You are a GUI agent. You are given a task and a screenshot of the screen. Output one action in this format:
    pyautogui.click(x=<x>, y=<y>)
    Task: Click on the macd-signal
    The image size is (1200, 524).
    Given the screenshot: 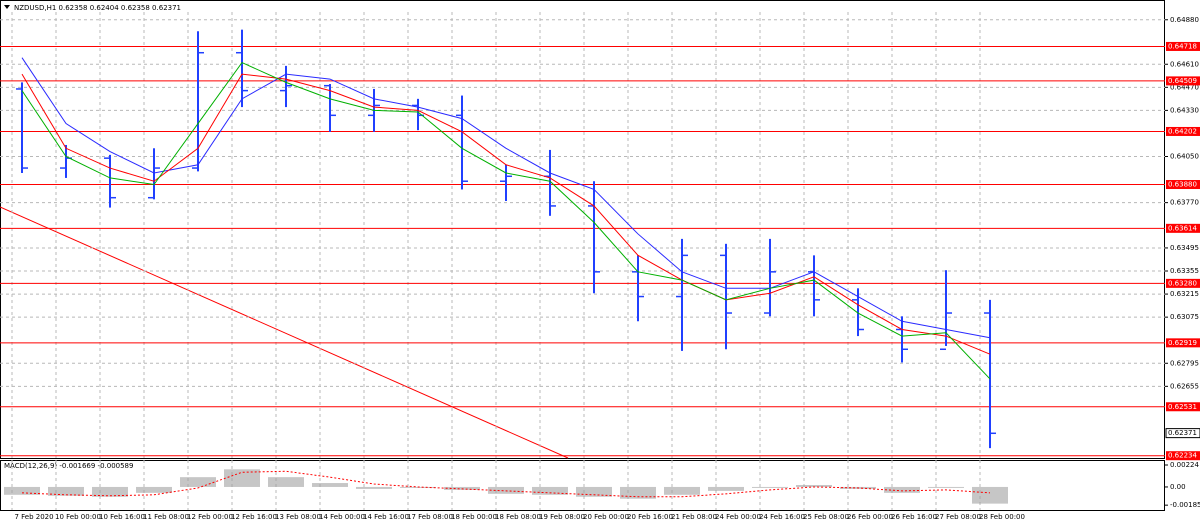 What is the action you would take?
    pyautogui.click(x=506, y=484)
    